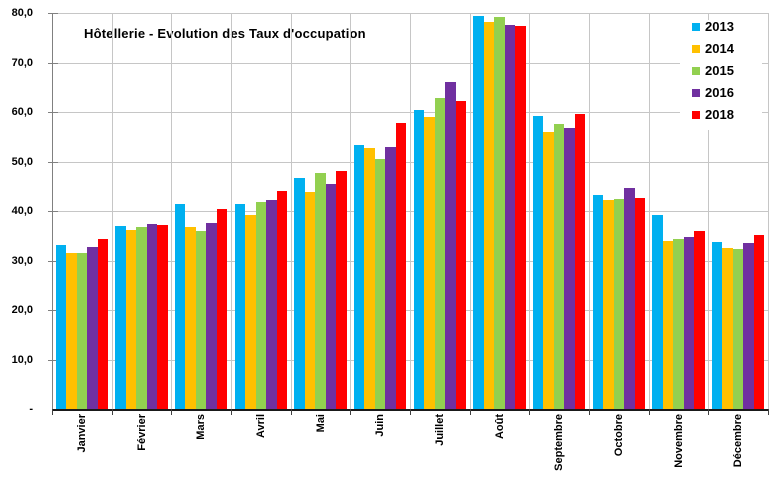 Image resolution: width=770 pixels, height=483 pixels. I want to click on x-axis-label: Août, so click(499, 427).